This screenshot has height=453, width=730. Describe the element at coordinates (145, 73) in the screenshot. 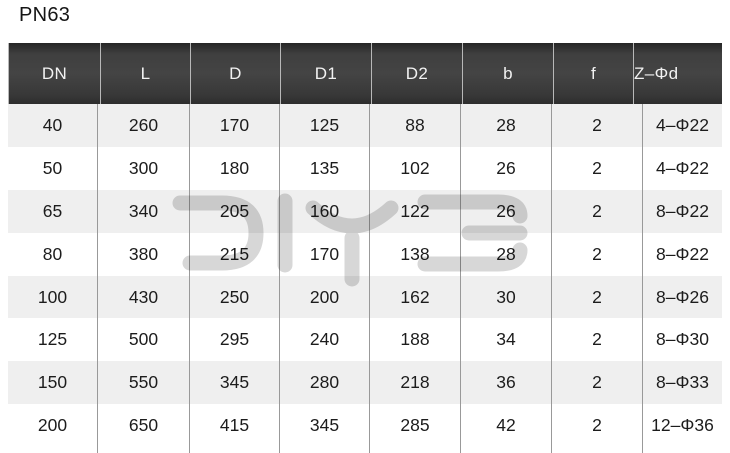

I see `column-header: L` at that location.